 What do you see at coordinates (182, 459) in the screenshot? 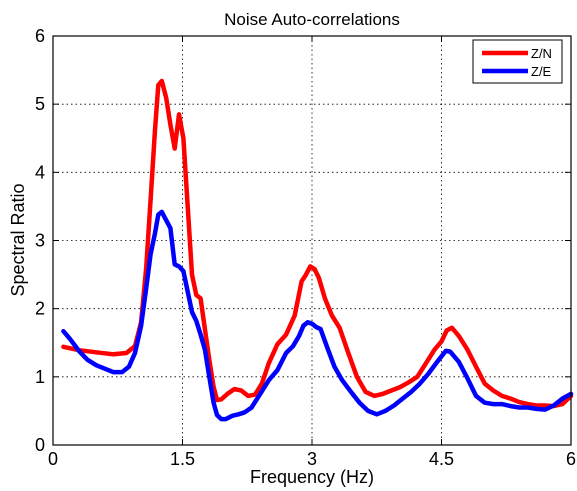
I see `x-tick-label: 1.5` at bounding box center [182, 459].